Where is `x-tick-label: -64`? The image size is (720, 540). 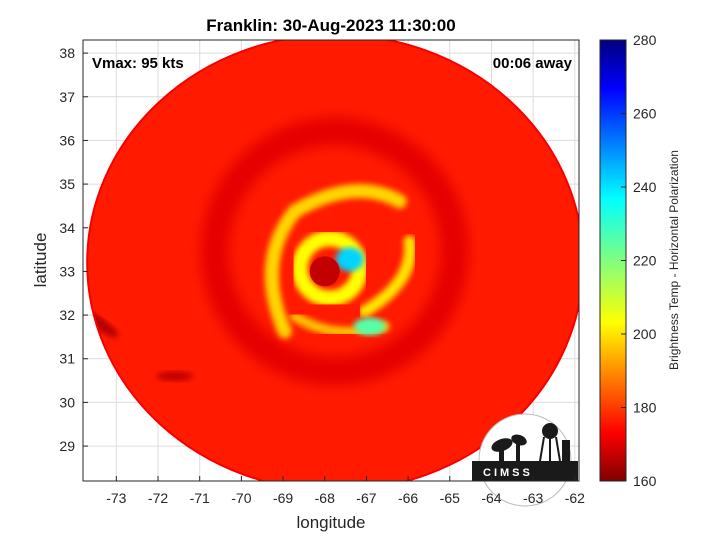
x-tick-label: -64 is located at coordinates (491, 498).